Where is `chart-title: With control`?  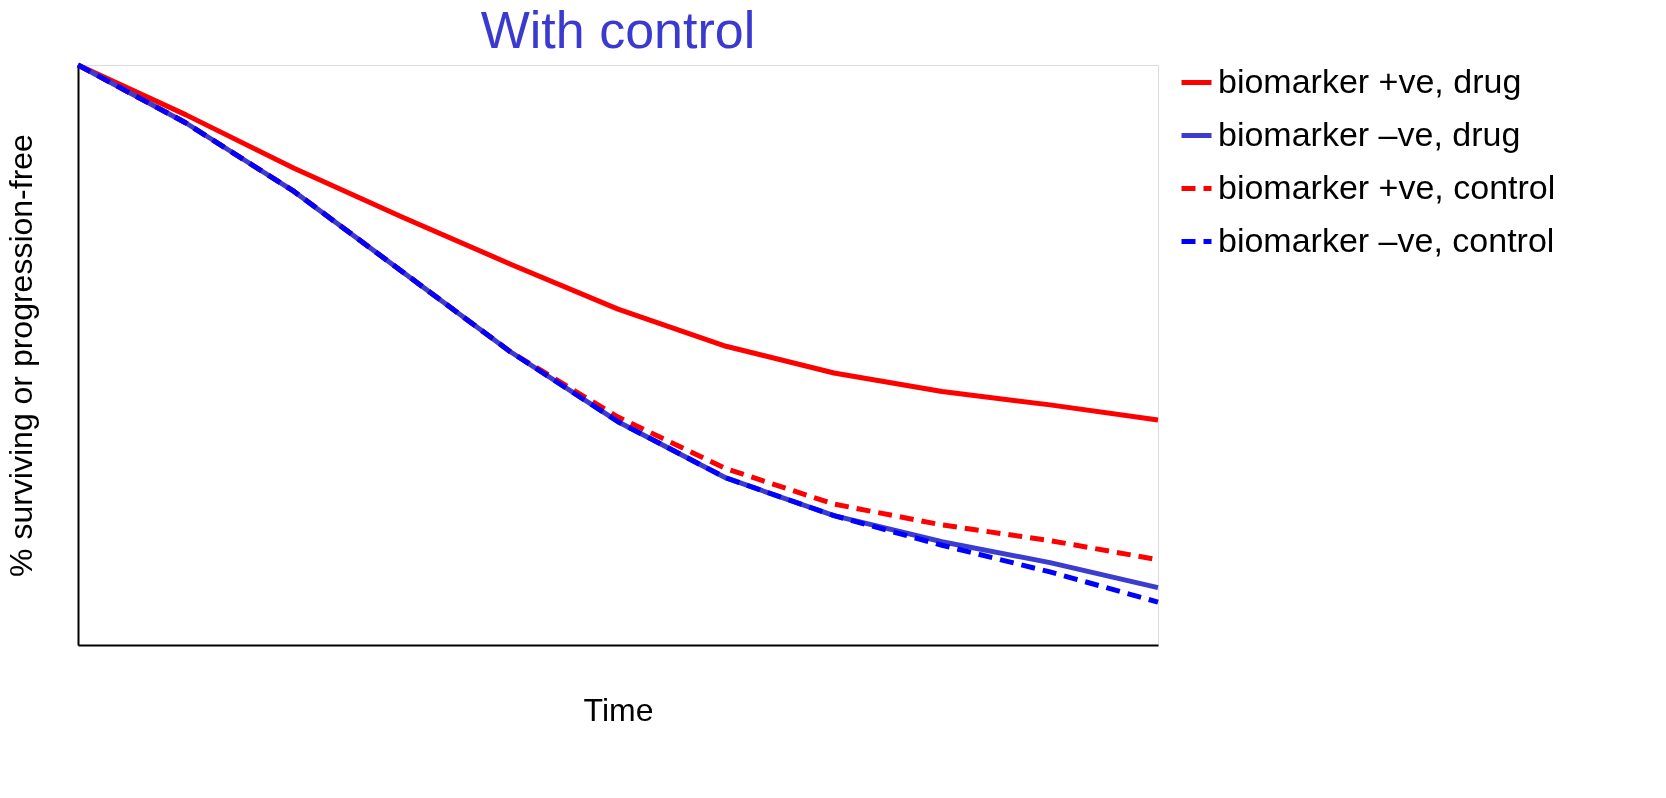 chart-title: With control is located at coordinates (618, 29).